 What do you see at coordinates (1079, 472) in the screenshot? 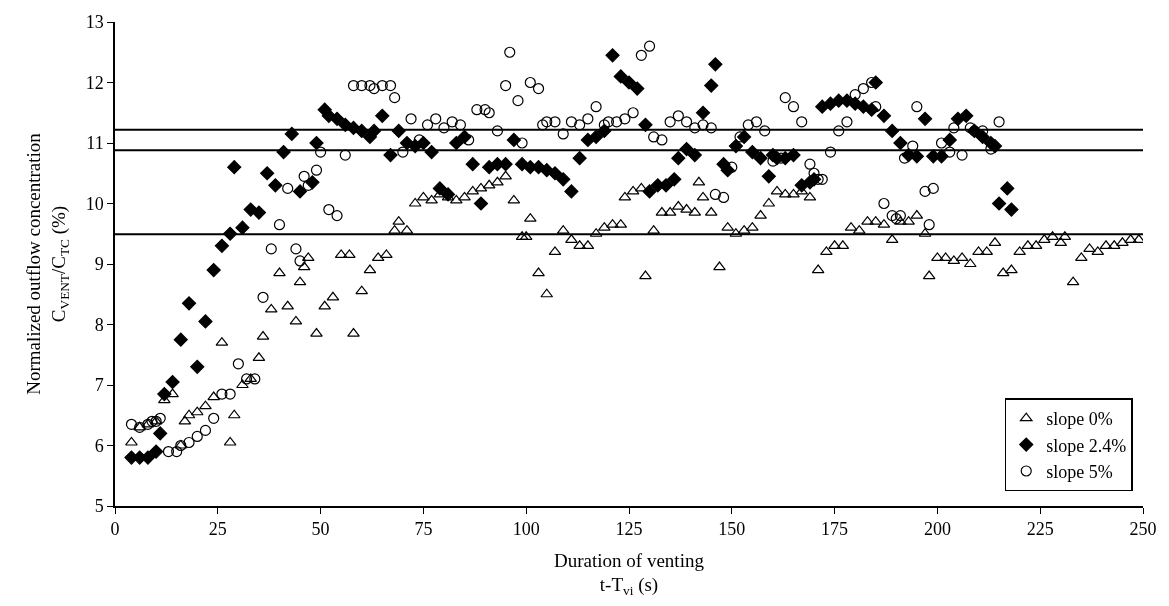
I see `legend-label: slope 5%` at bounding box center [1079, 472].